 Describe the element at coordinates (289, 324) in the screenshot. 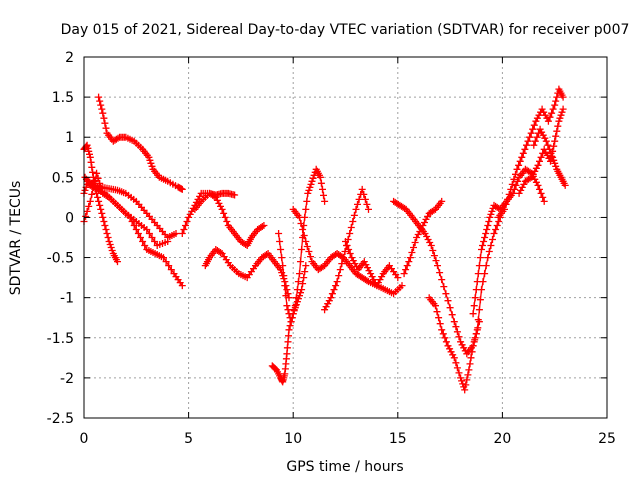

I see `series-track-i` at that location.